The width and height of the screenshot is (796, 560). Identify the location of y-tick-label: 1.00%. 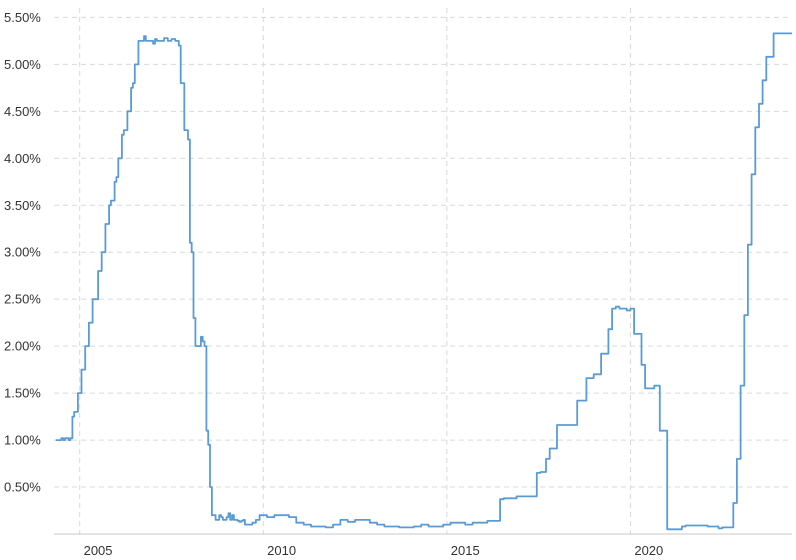
(22, 440).